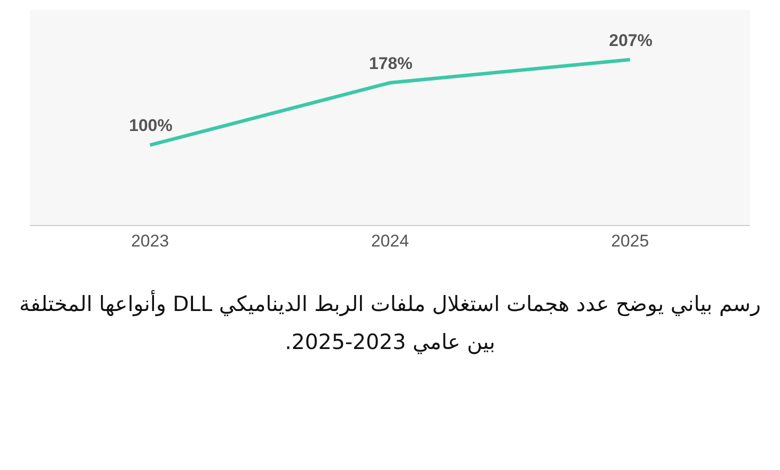  What do you see at coordinates (150, 240) in the screenshot?
I see `x-tick-label: 2023` at bounding box center [150, 240].